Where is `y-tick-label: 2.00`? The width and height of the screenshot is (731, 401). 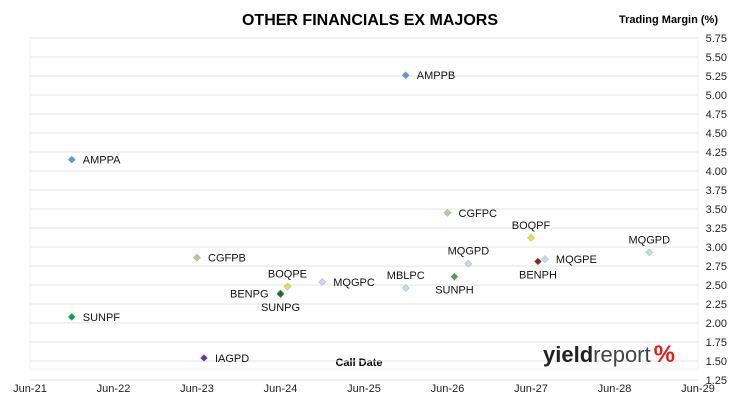 y-tick-label: 2.00 is located at coordinates (716, 324).